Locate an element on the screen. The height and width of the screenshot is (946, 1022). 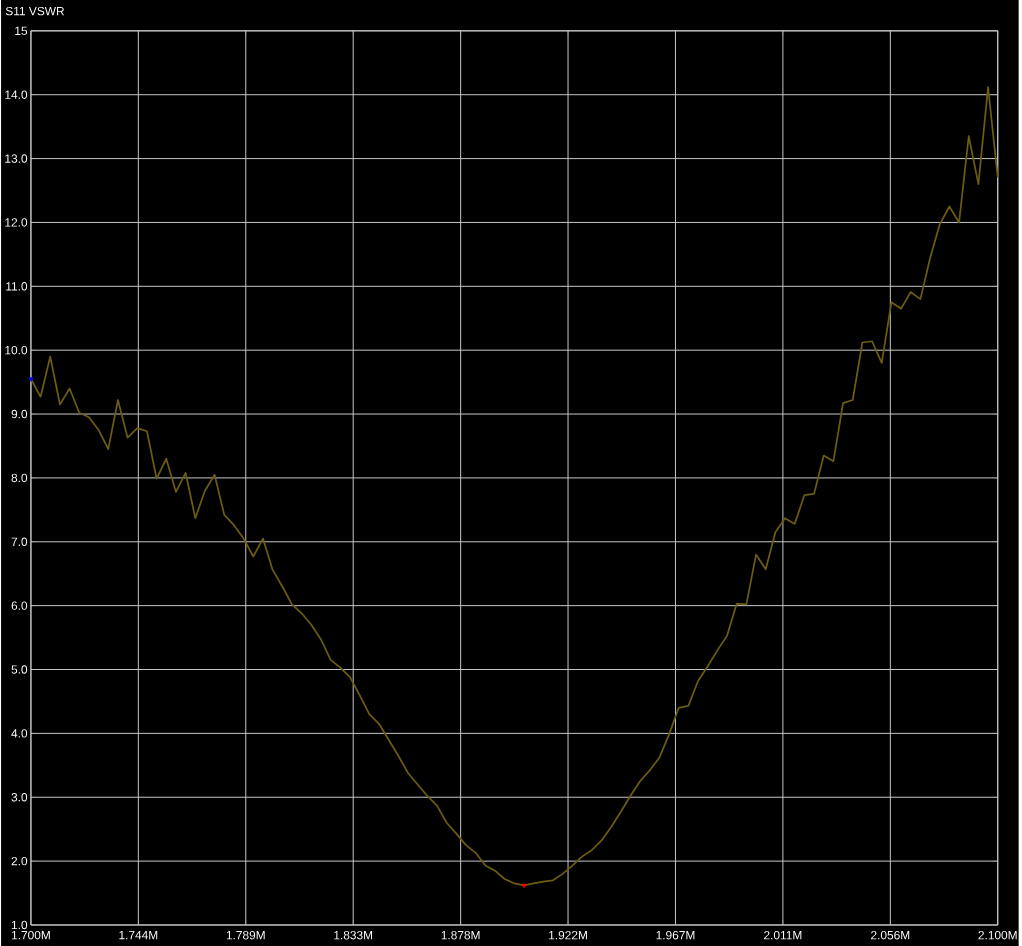
x-tick-label: 1.833M is located at coordinates (353, 935).